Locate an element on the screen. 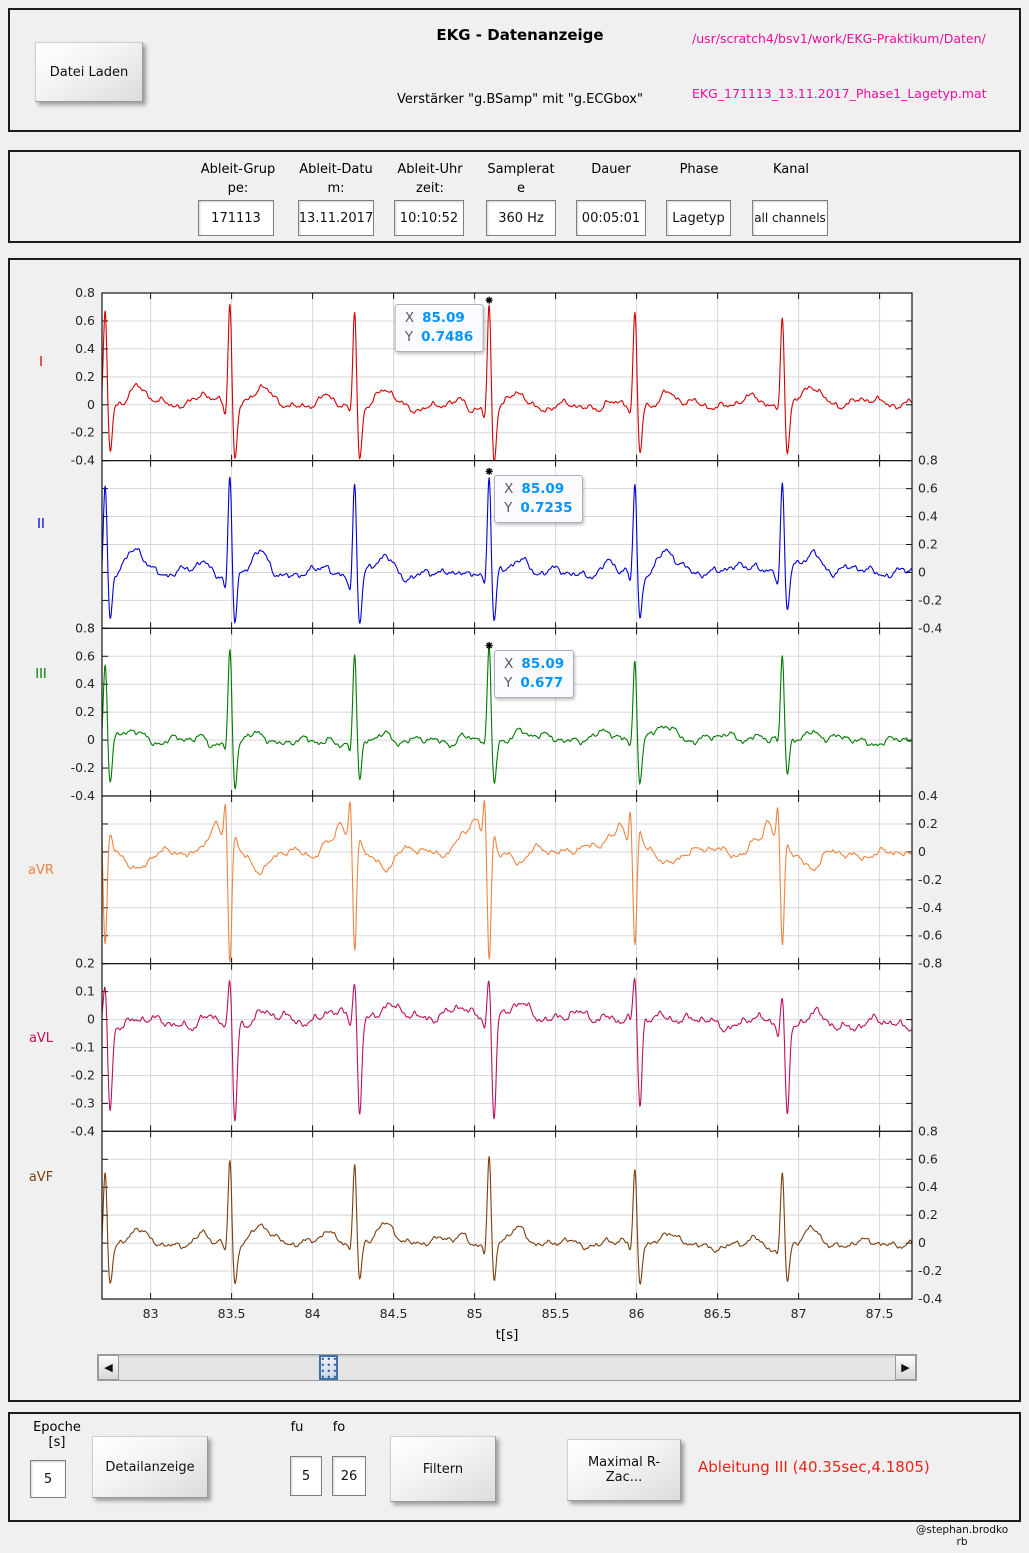  ytick-label-aVR: -0.2 is located at coordinates (930, 879).